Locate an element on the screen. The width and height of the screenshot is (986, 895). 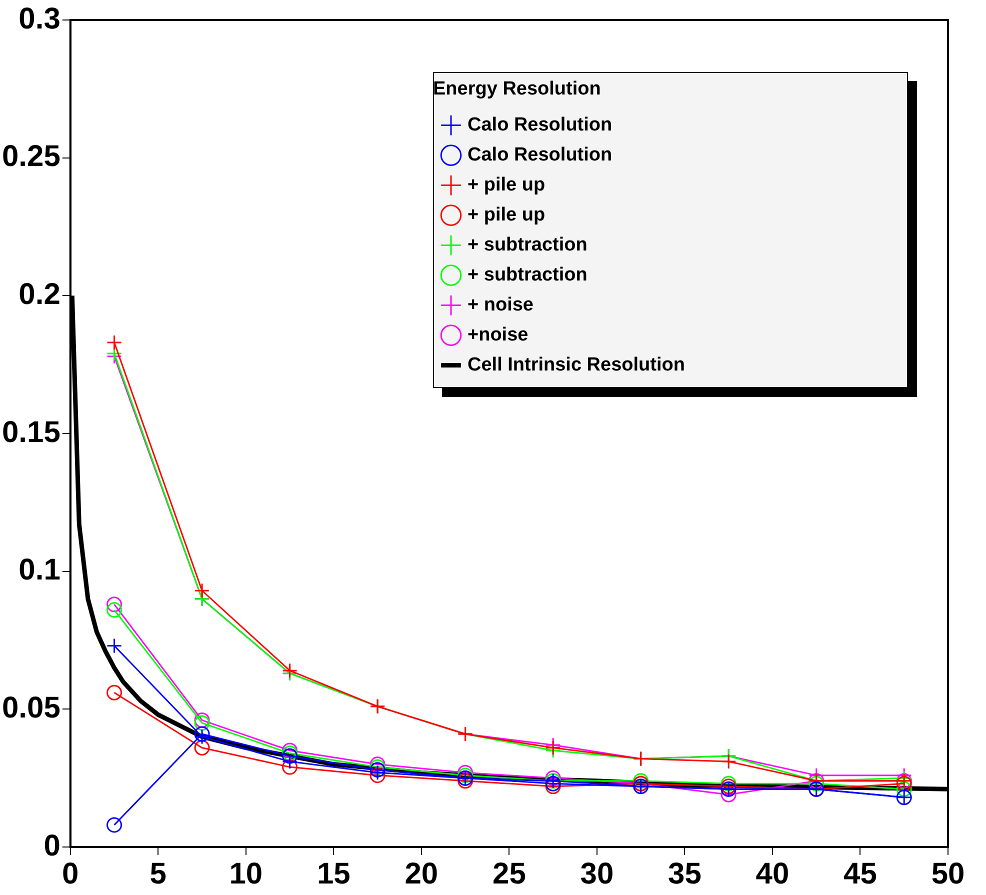
x-tick-label: 45 is located at coordinates (860, 873).